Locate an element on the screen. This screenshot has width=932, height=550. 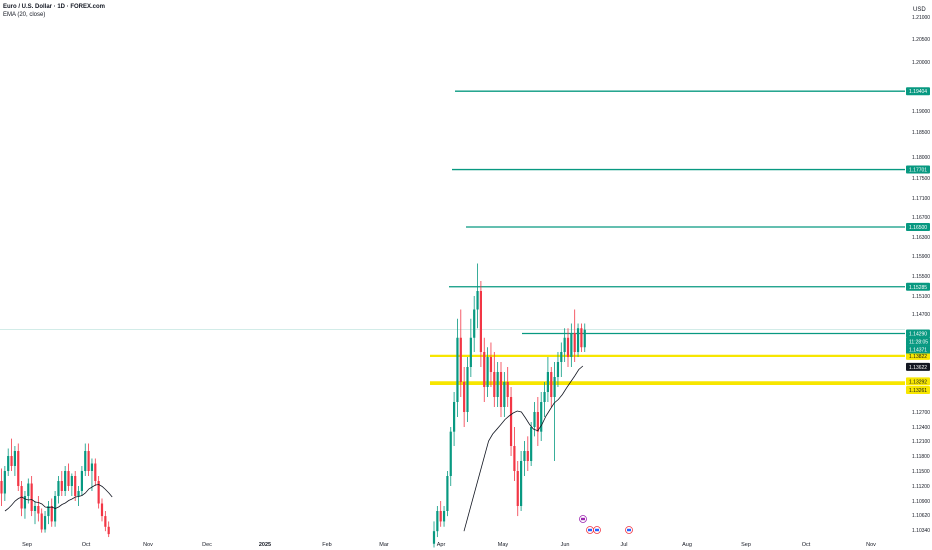
price-tick-label: 1.20500 is located at coordinates (921, 40).